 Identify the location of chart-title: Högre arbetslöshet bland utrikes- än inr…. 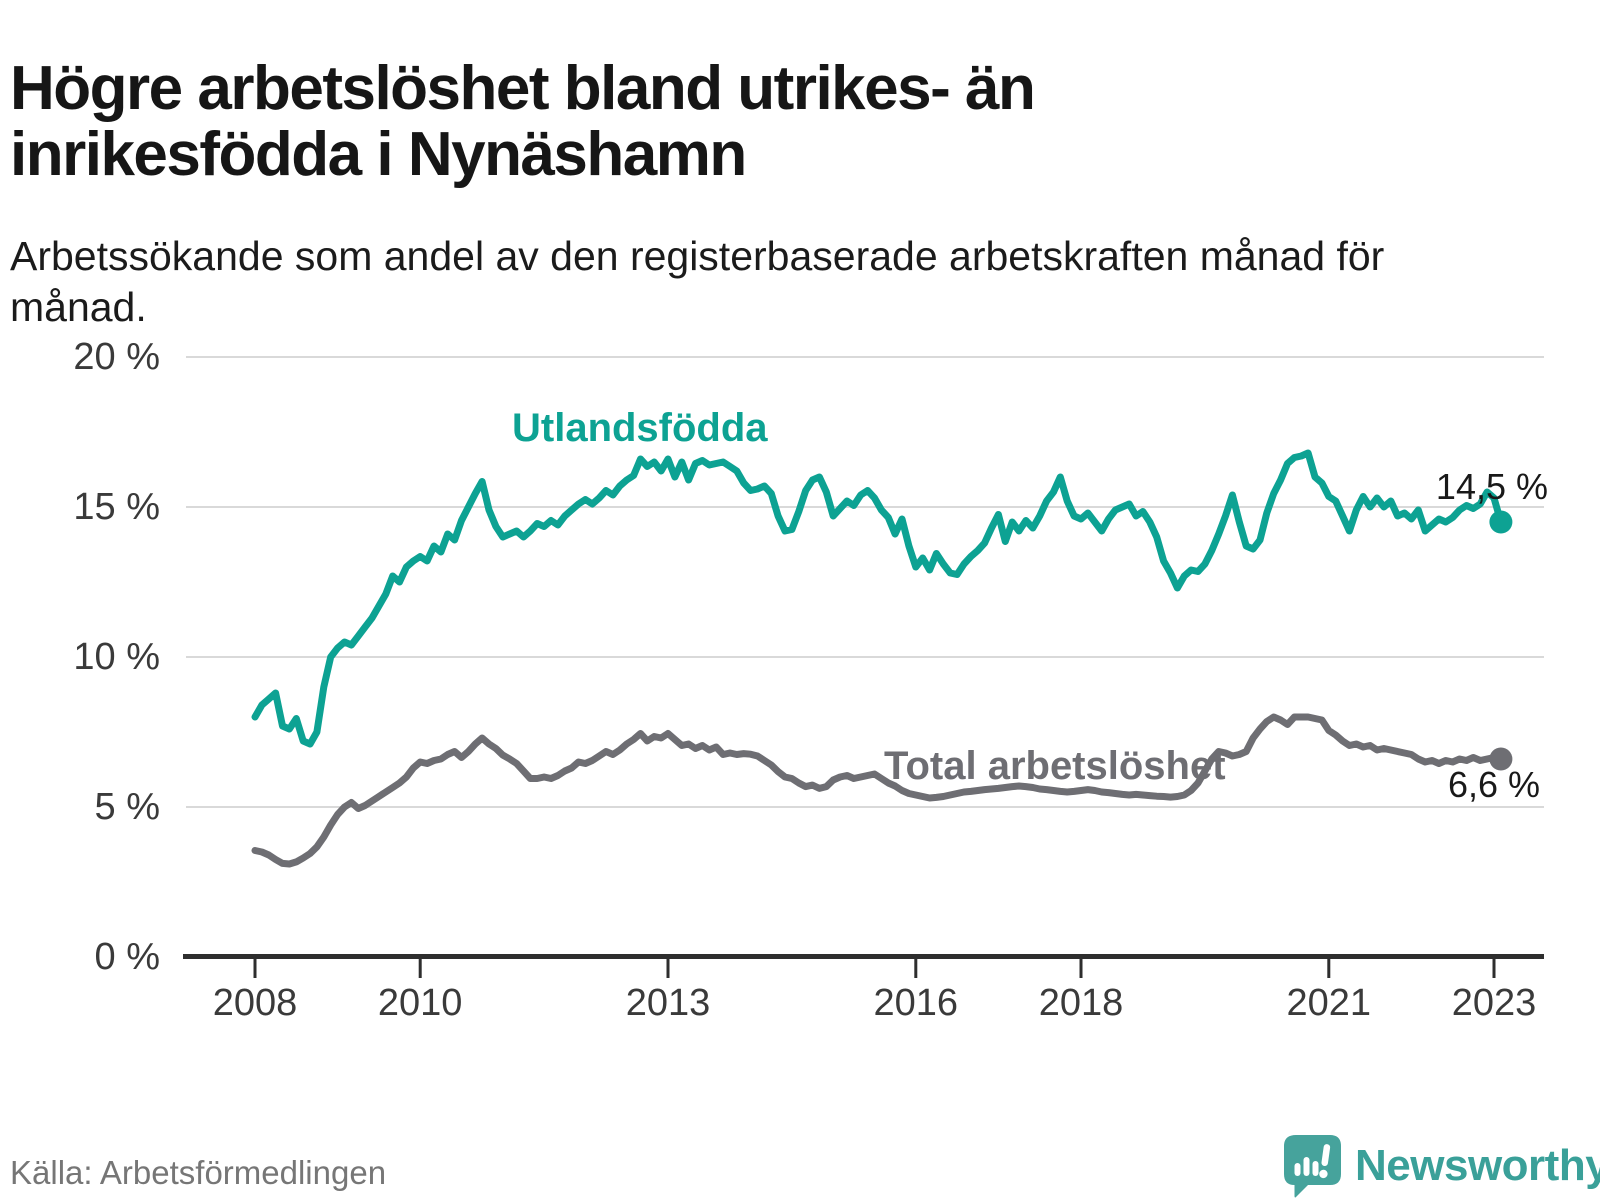
(523, 121).